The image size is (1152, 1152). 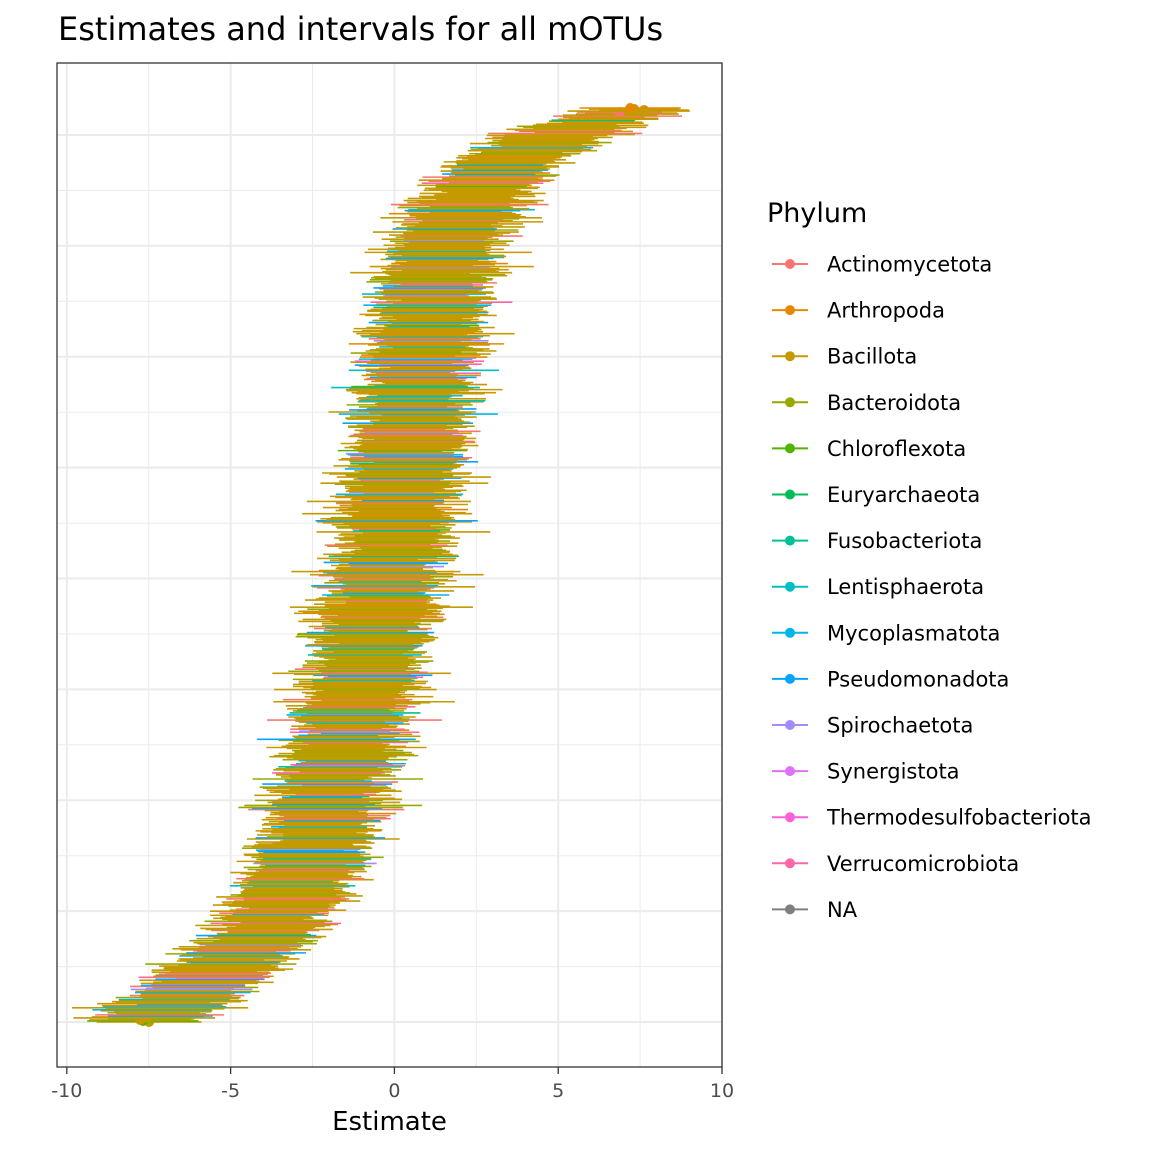 I want to click on legend-label: Lentisphaerota, so click(x=905, y=587).